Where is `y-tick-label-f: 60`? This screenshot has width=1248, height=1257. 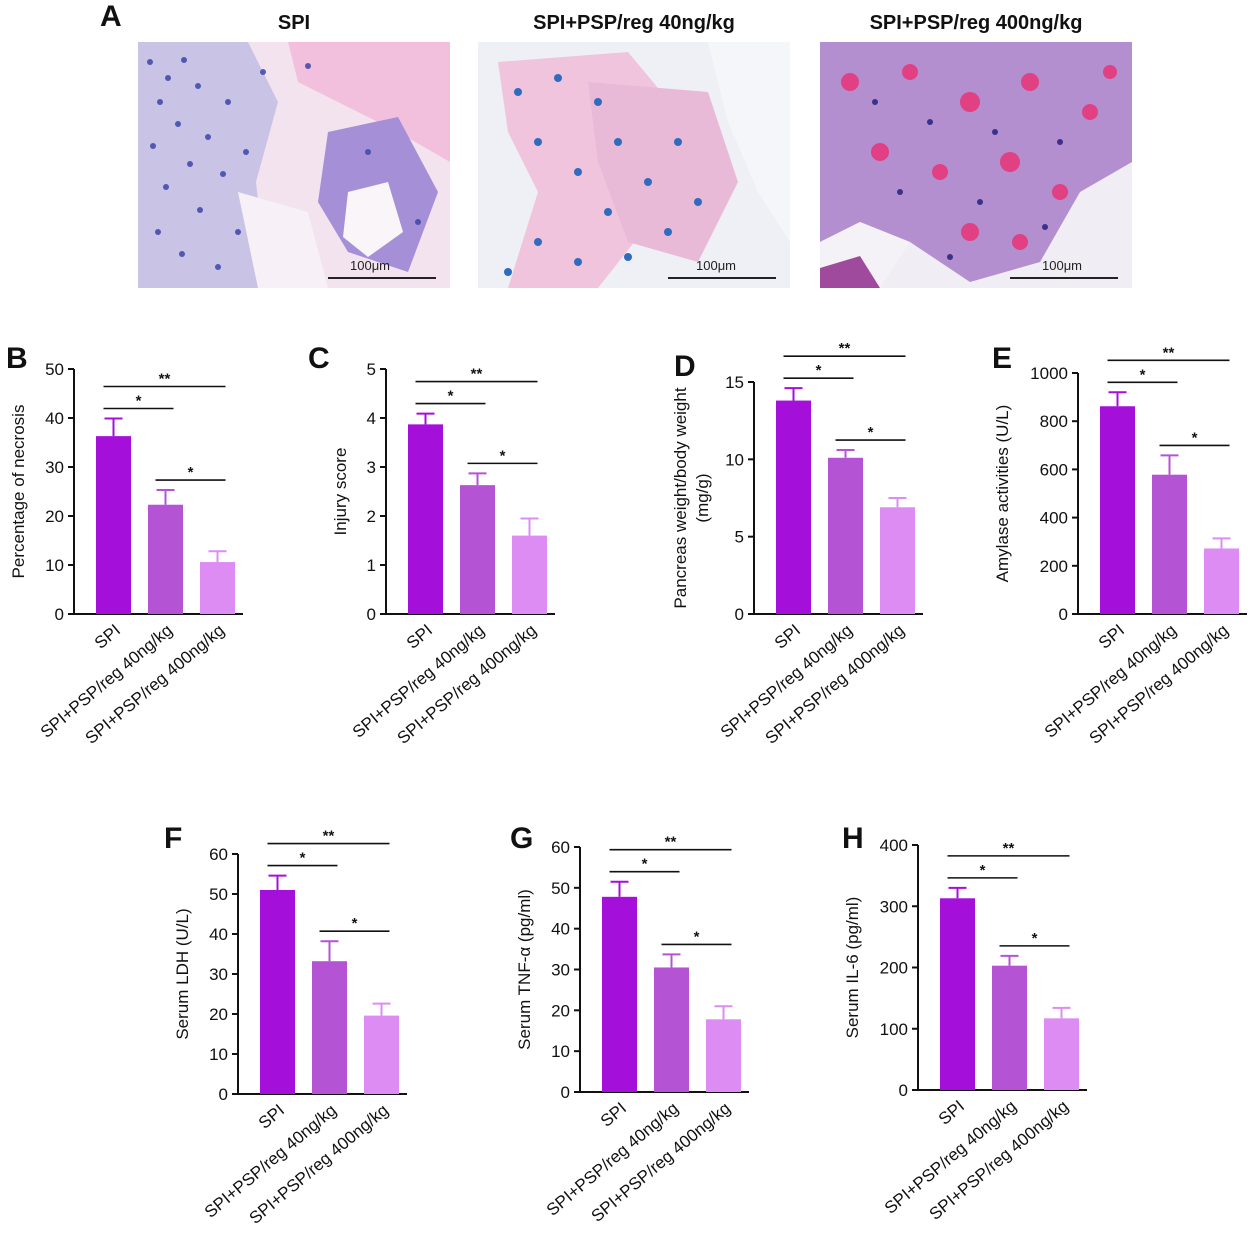
y-tick-label-f: 60 is located at coordinates (218, 854).